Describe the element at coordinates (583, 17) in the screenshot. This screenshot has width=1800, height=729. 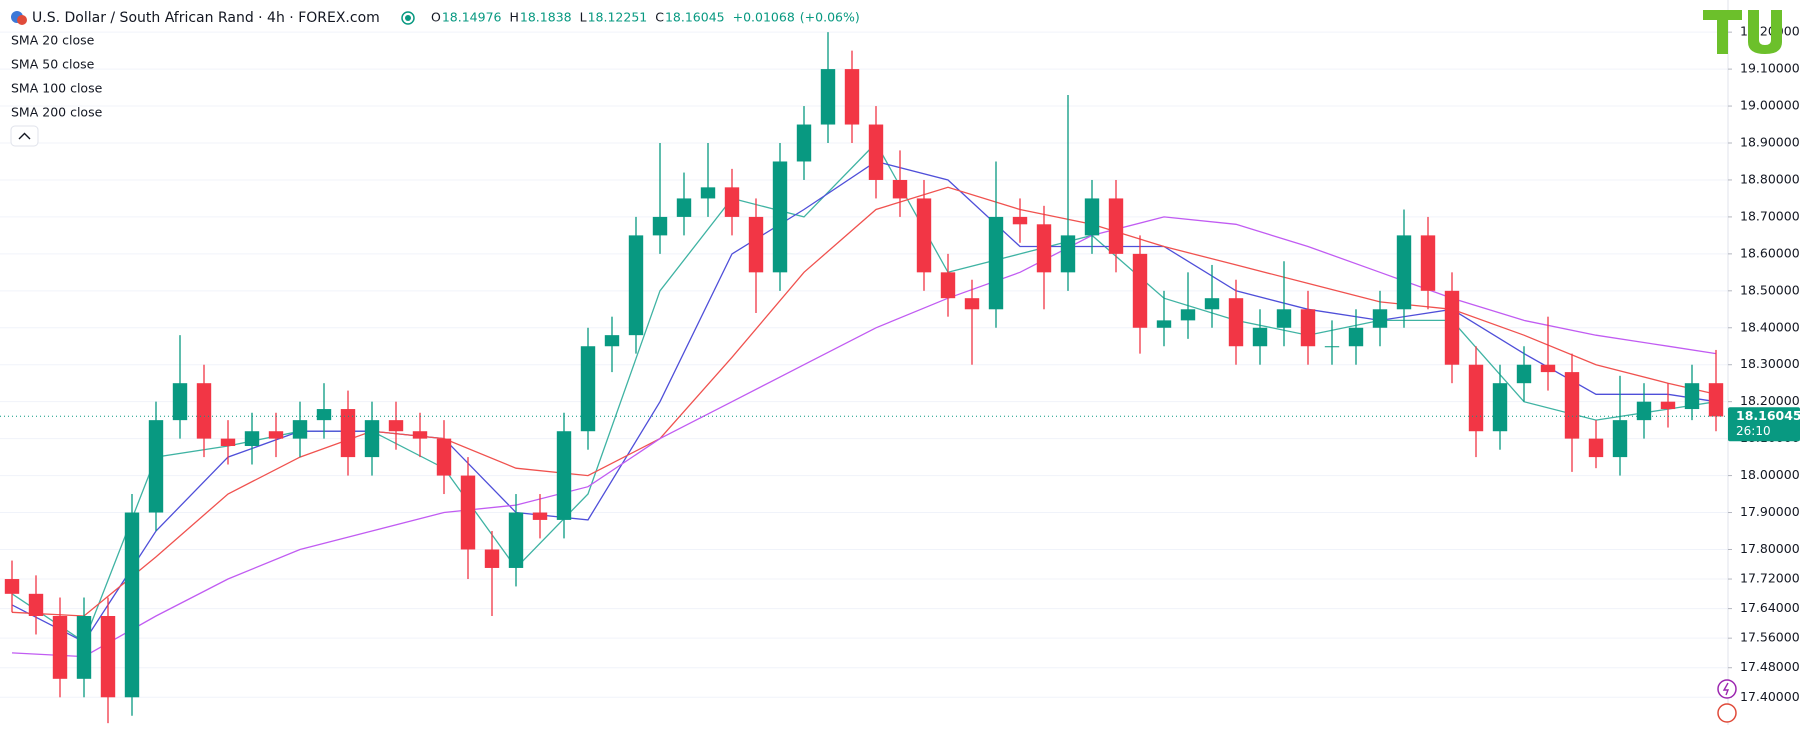
I see `ohlc-key: L` at that location.